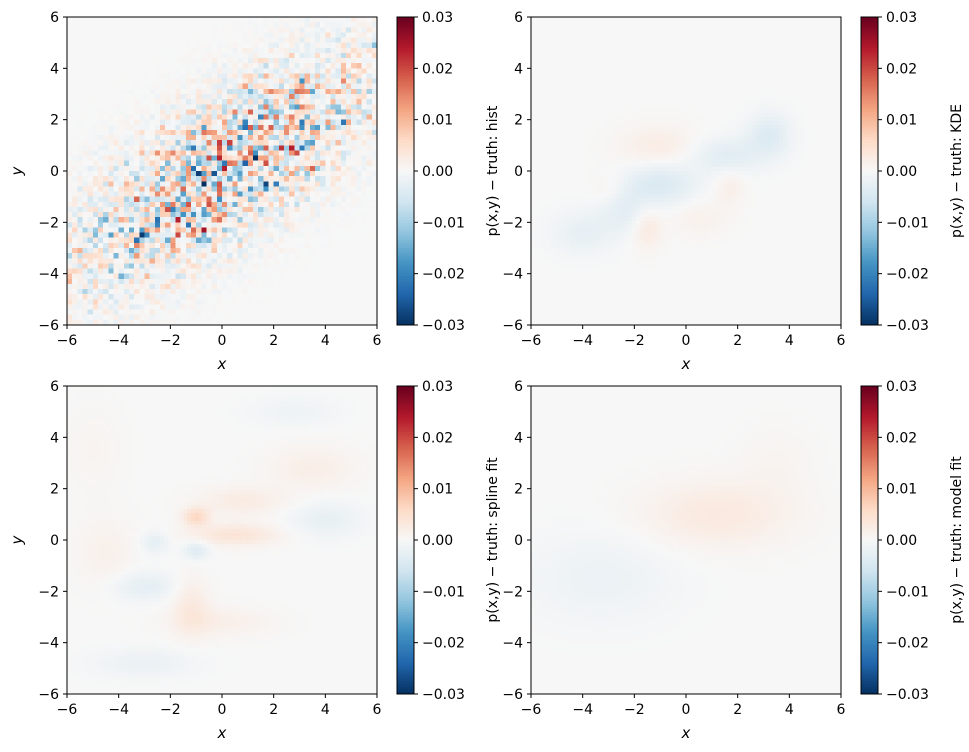  I want to click on colorbar-label: p(x,y) − truth: spline fit, so click(493, 540).